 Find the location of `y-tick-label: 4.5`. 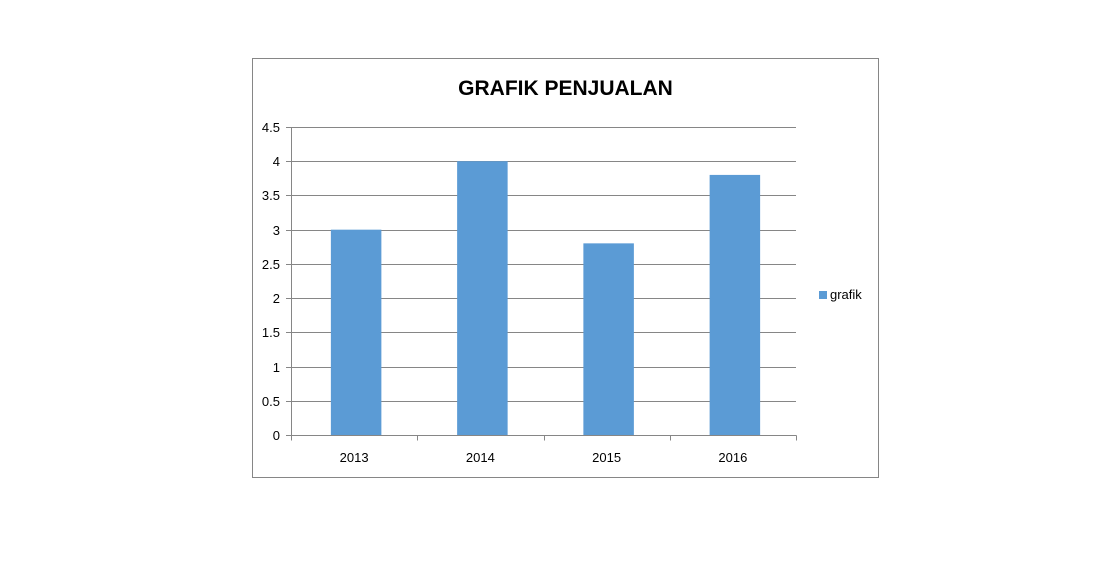

y-tick-label: 4.5 is located at coordinates (271, 127).